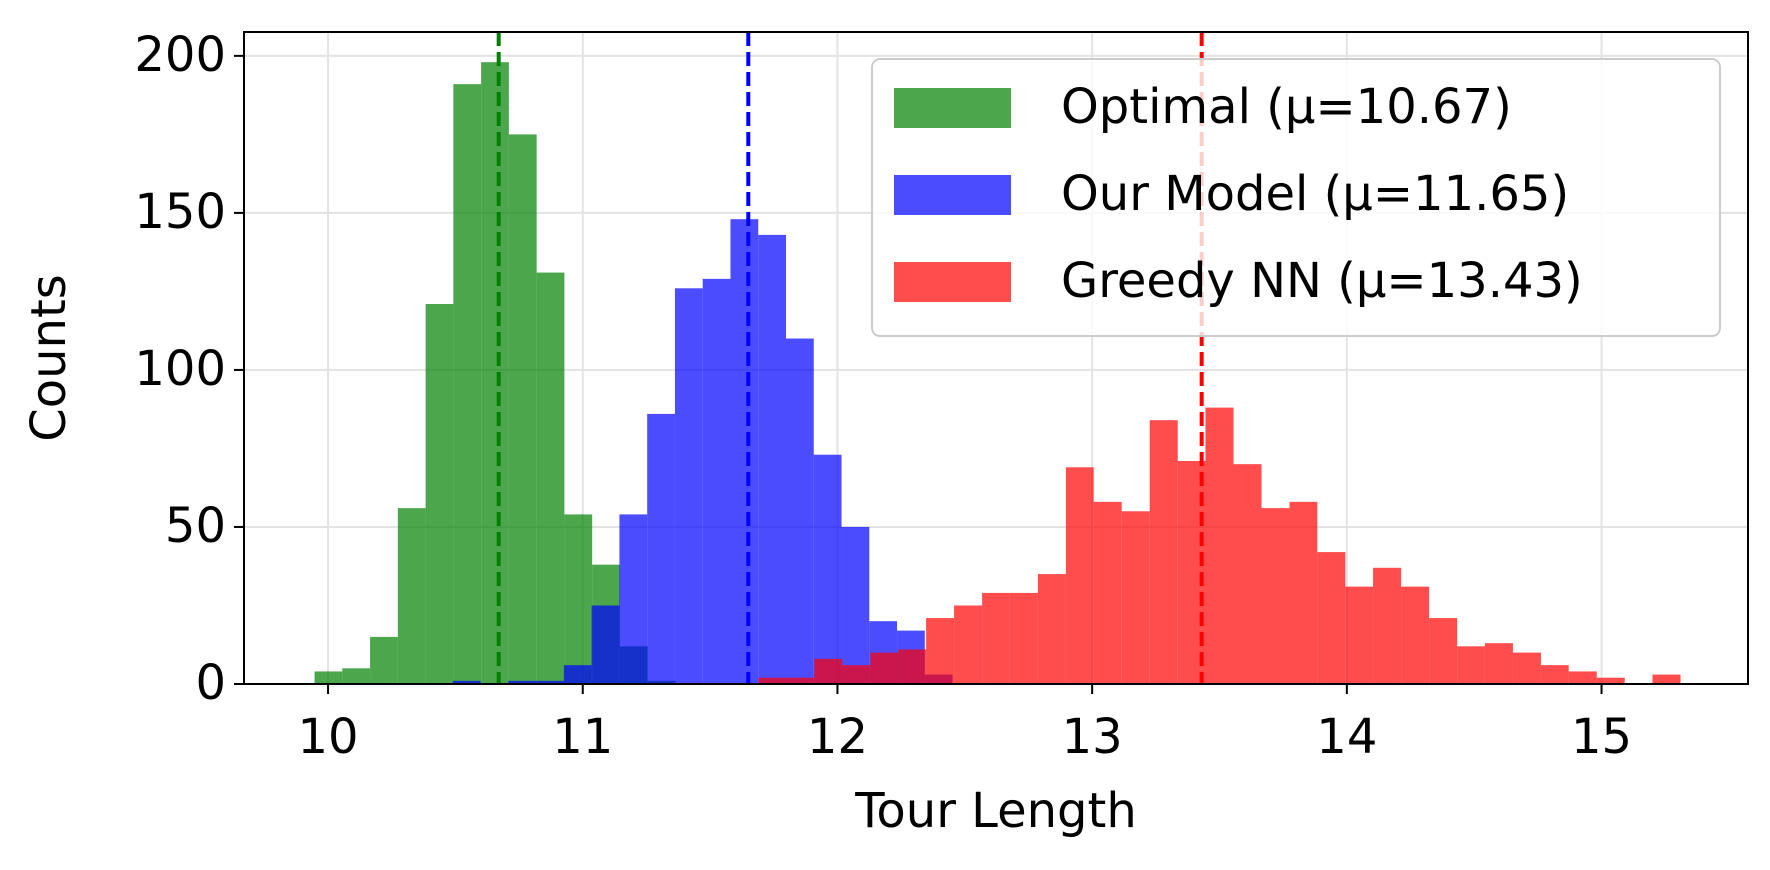  Describe the element at coordinates (195, 526) in the screenshot. I see `y-tick-label: 50` at that location.